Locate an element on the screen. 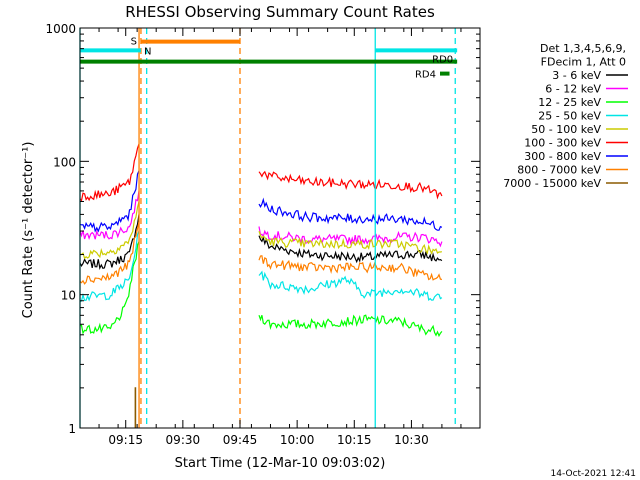 This screenshot has width=640, height=480. series-line-300-800-kev-seg1 is located at coordinates (350, 214).